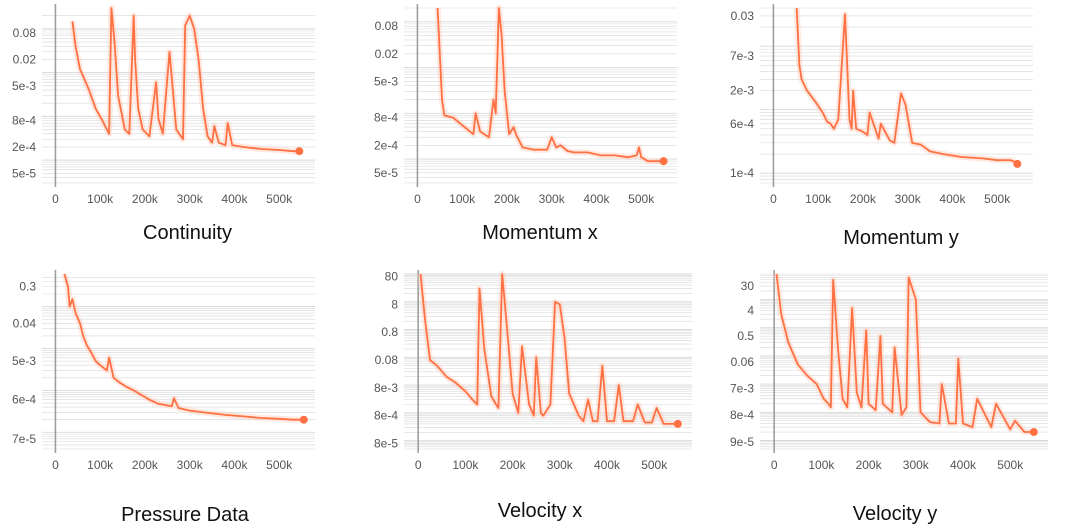  What do you see at coordinates (997, 199) in the screenshot?
I see `momentum-y-xtick-label: 500k` at bounding box center [997, 199].